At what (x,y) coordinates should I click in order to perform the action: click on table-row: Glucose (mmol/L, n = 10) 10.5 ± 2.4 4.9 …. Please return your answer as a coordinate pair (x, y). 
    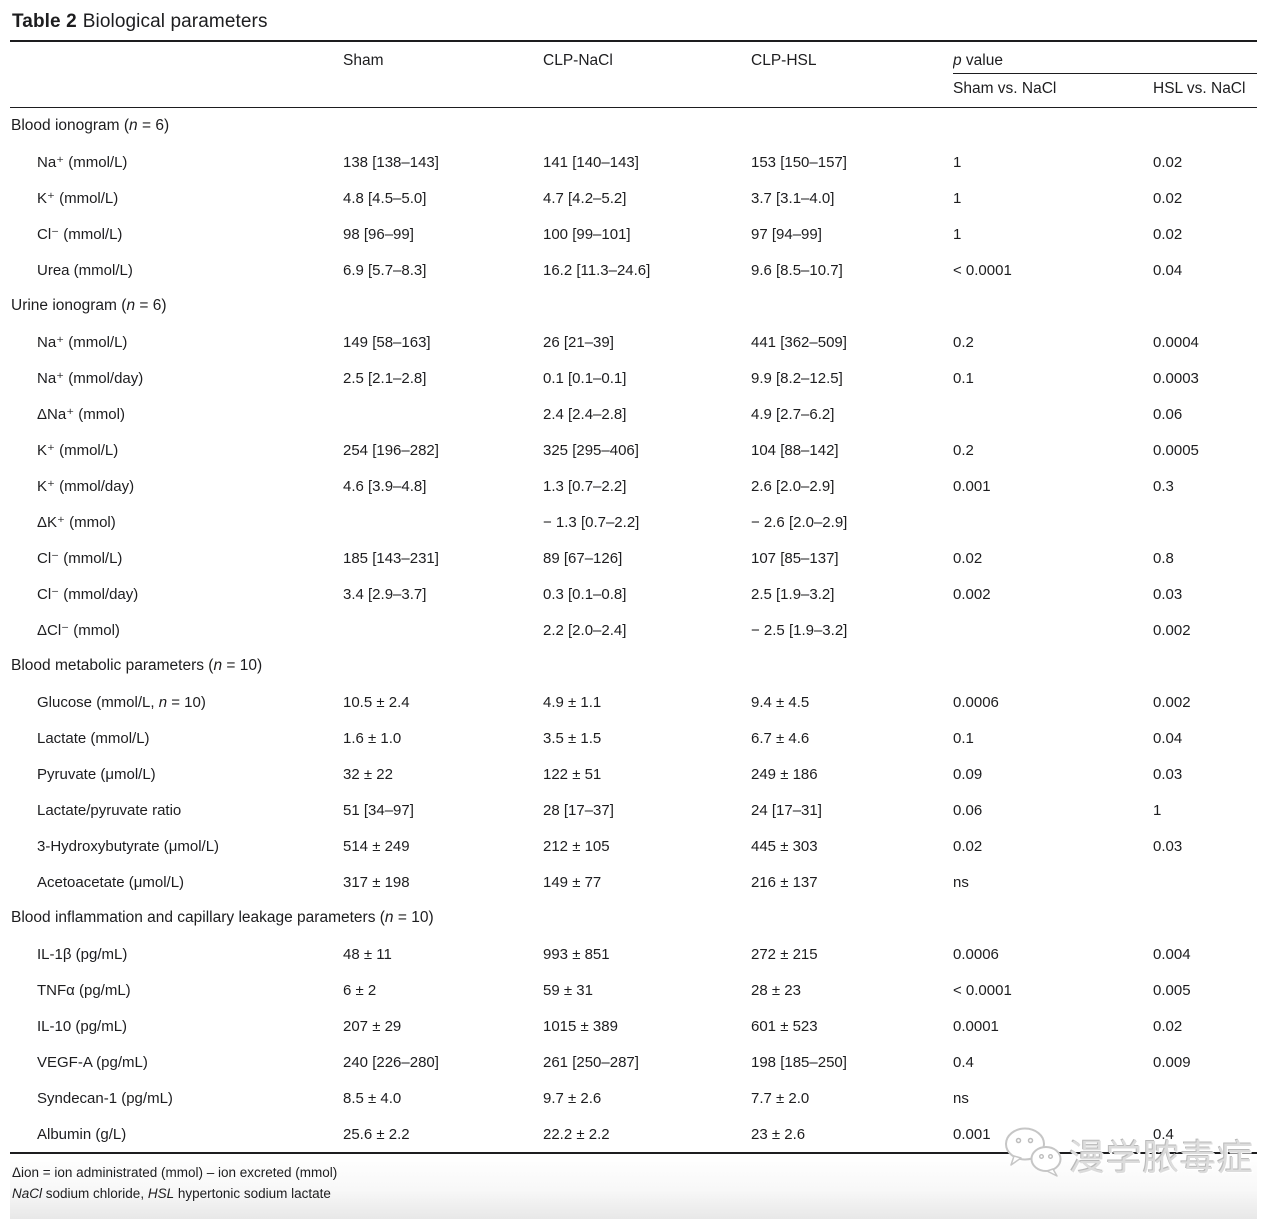
    Looking at the image, I should click on (633, 702).